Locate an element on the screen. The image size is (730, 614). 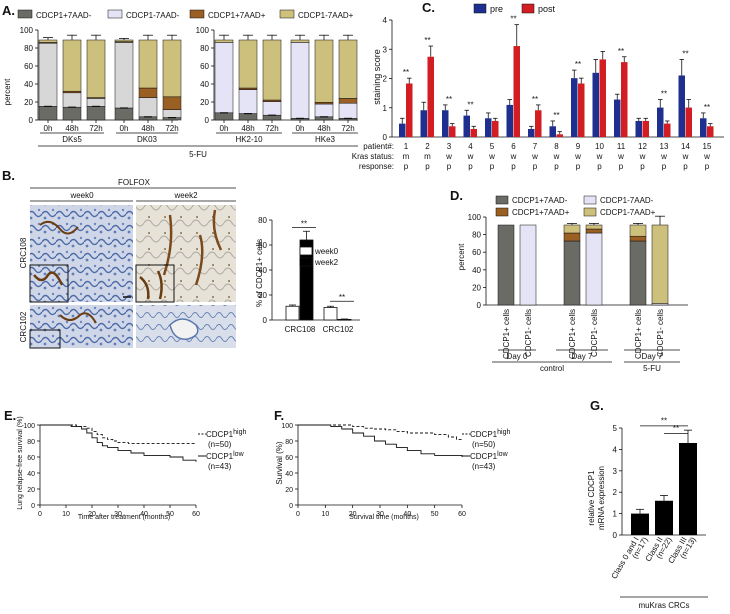
g-sig-star: ** is located at coordinates (676, 428).